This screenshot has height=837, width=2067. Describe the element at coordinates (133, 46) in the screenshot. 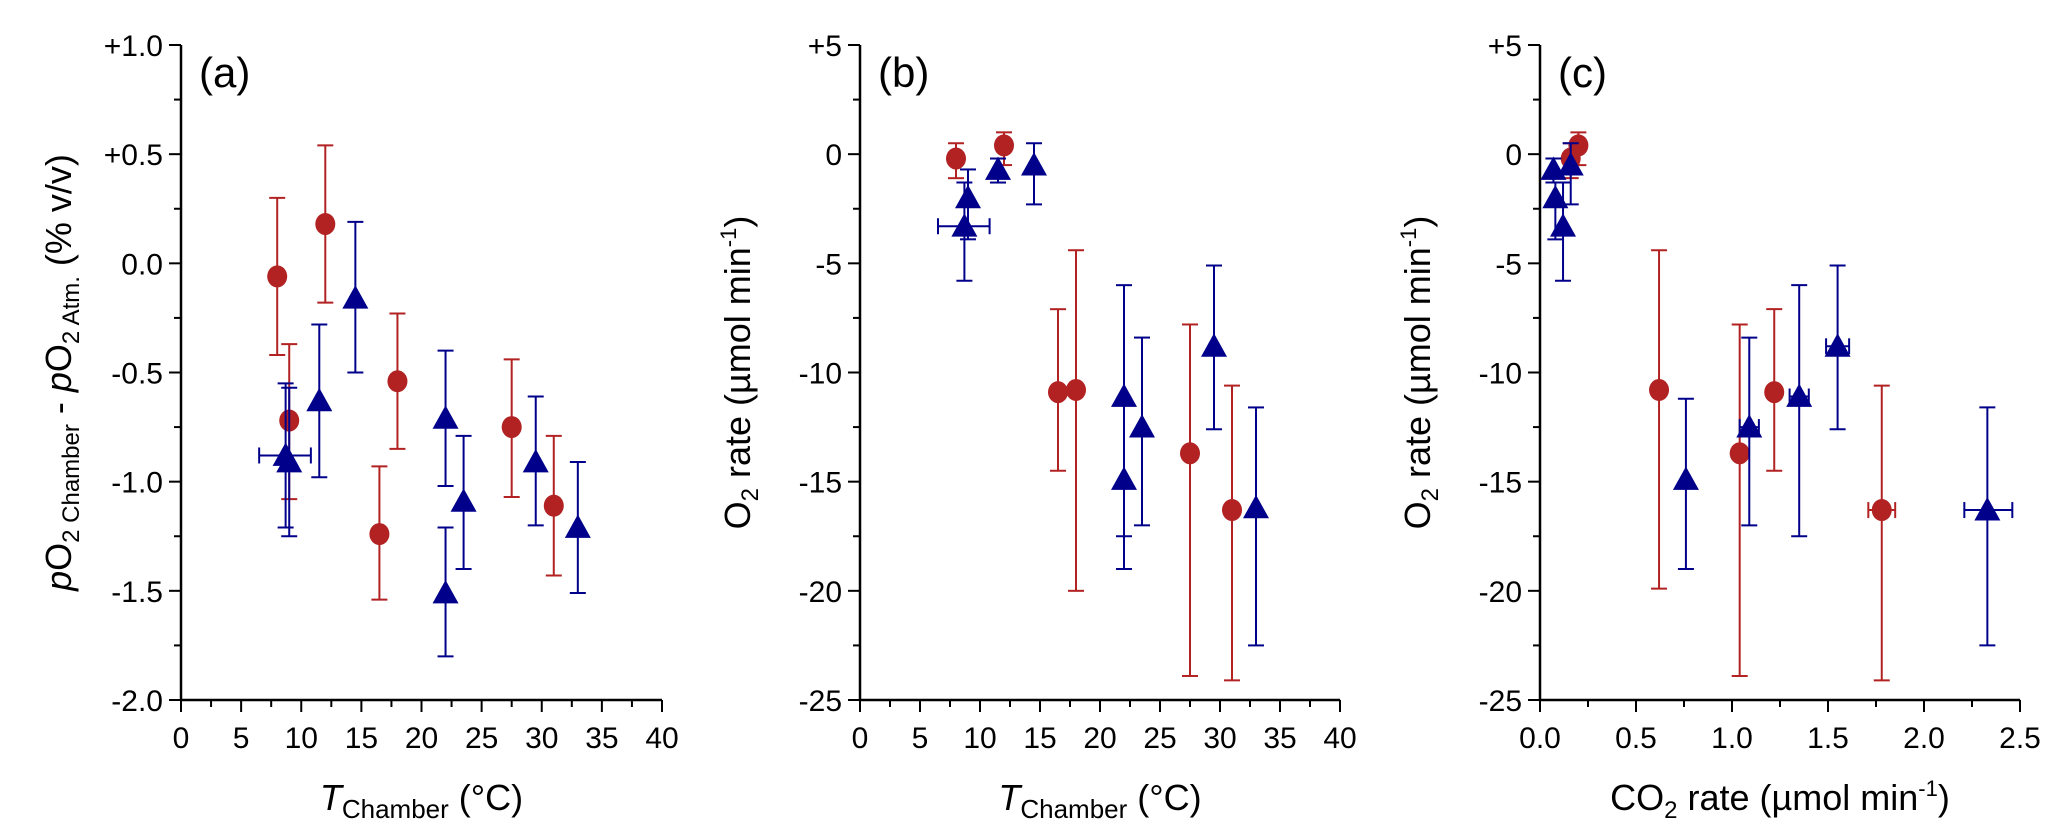

I see `y-tick-label: +1.0` at that location.